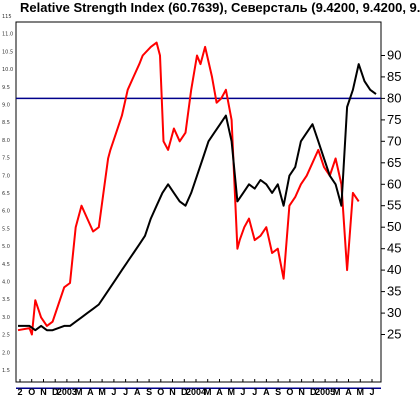  I want to click on left-tick-label: 1.5, so click(6, 371).